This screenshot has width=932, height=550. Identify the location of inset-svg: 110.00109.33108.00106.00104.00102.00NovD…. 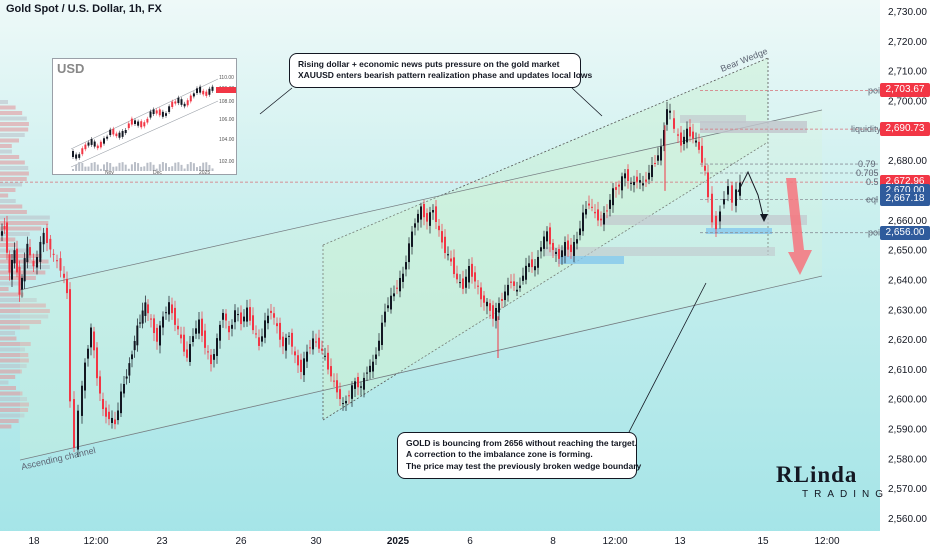
(153, 125).